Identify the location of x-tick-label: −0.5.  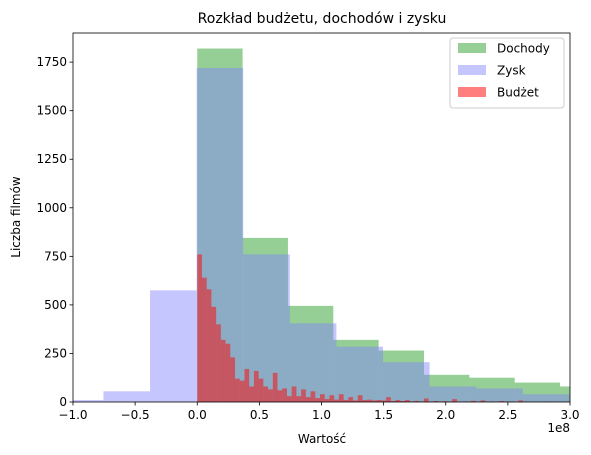
(135, 415).